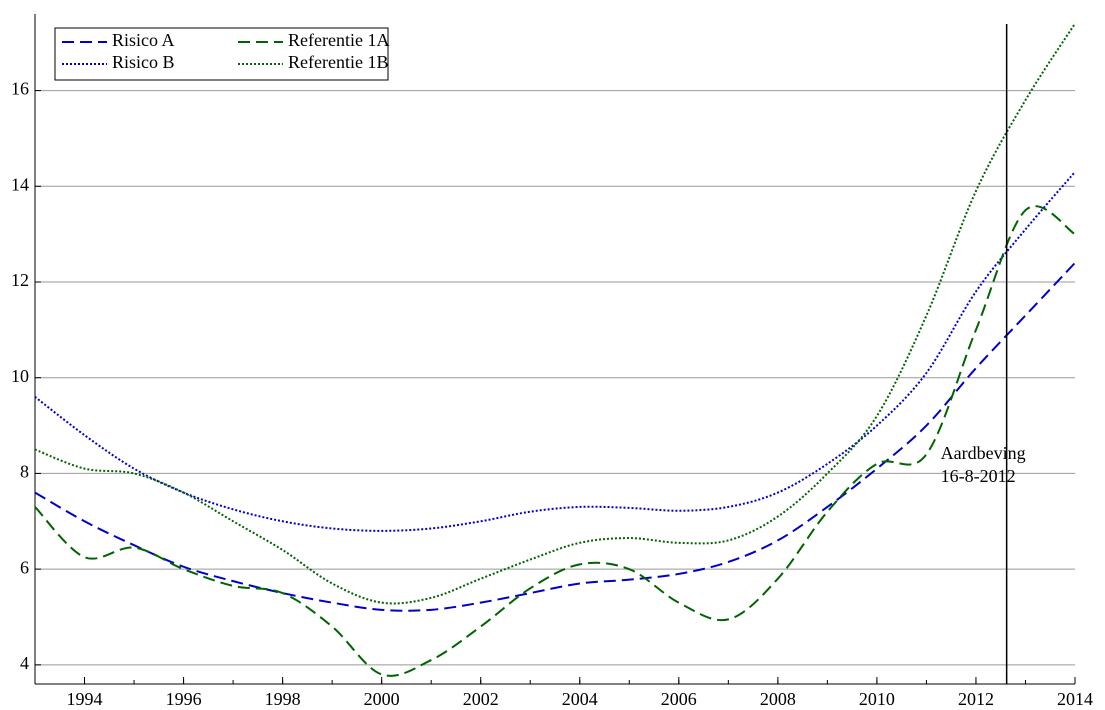 This screenshot has width=1105, height=710. Describe the element at coordinates (143, 62) in the screenshot. I see `legend-label: Risico B` at that location.